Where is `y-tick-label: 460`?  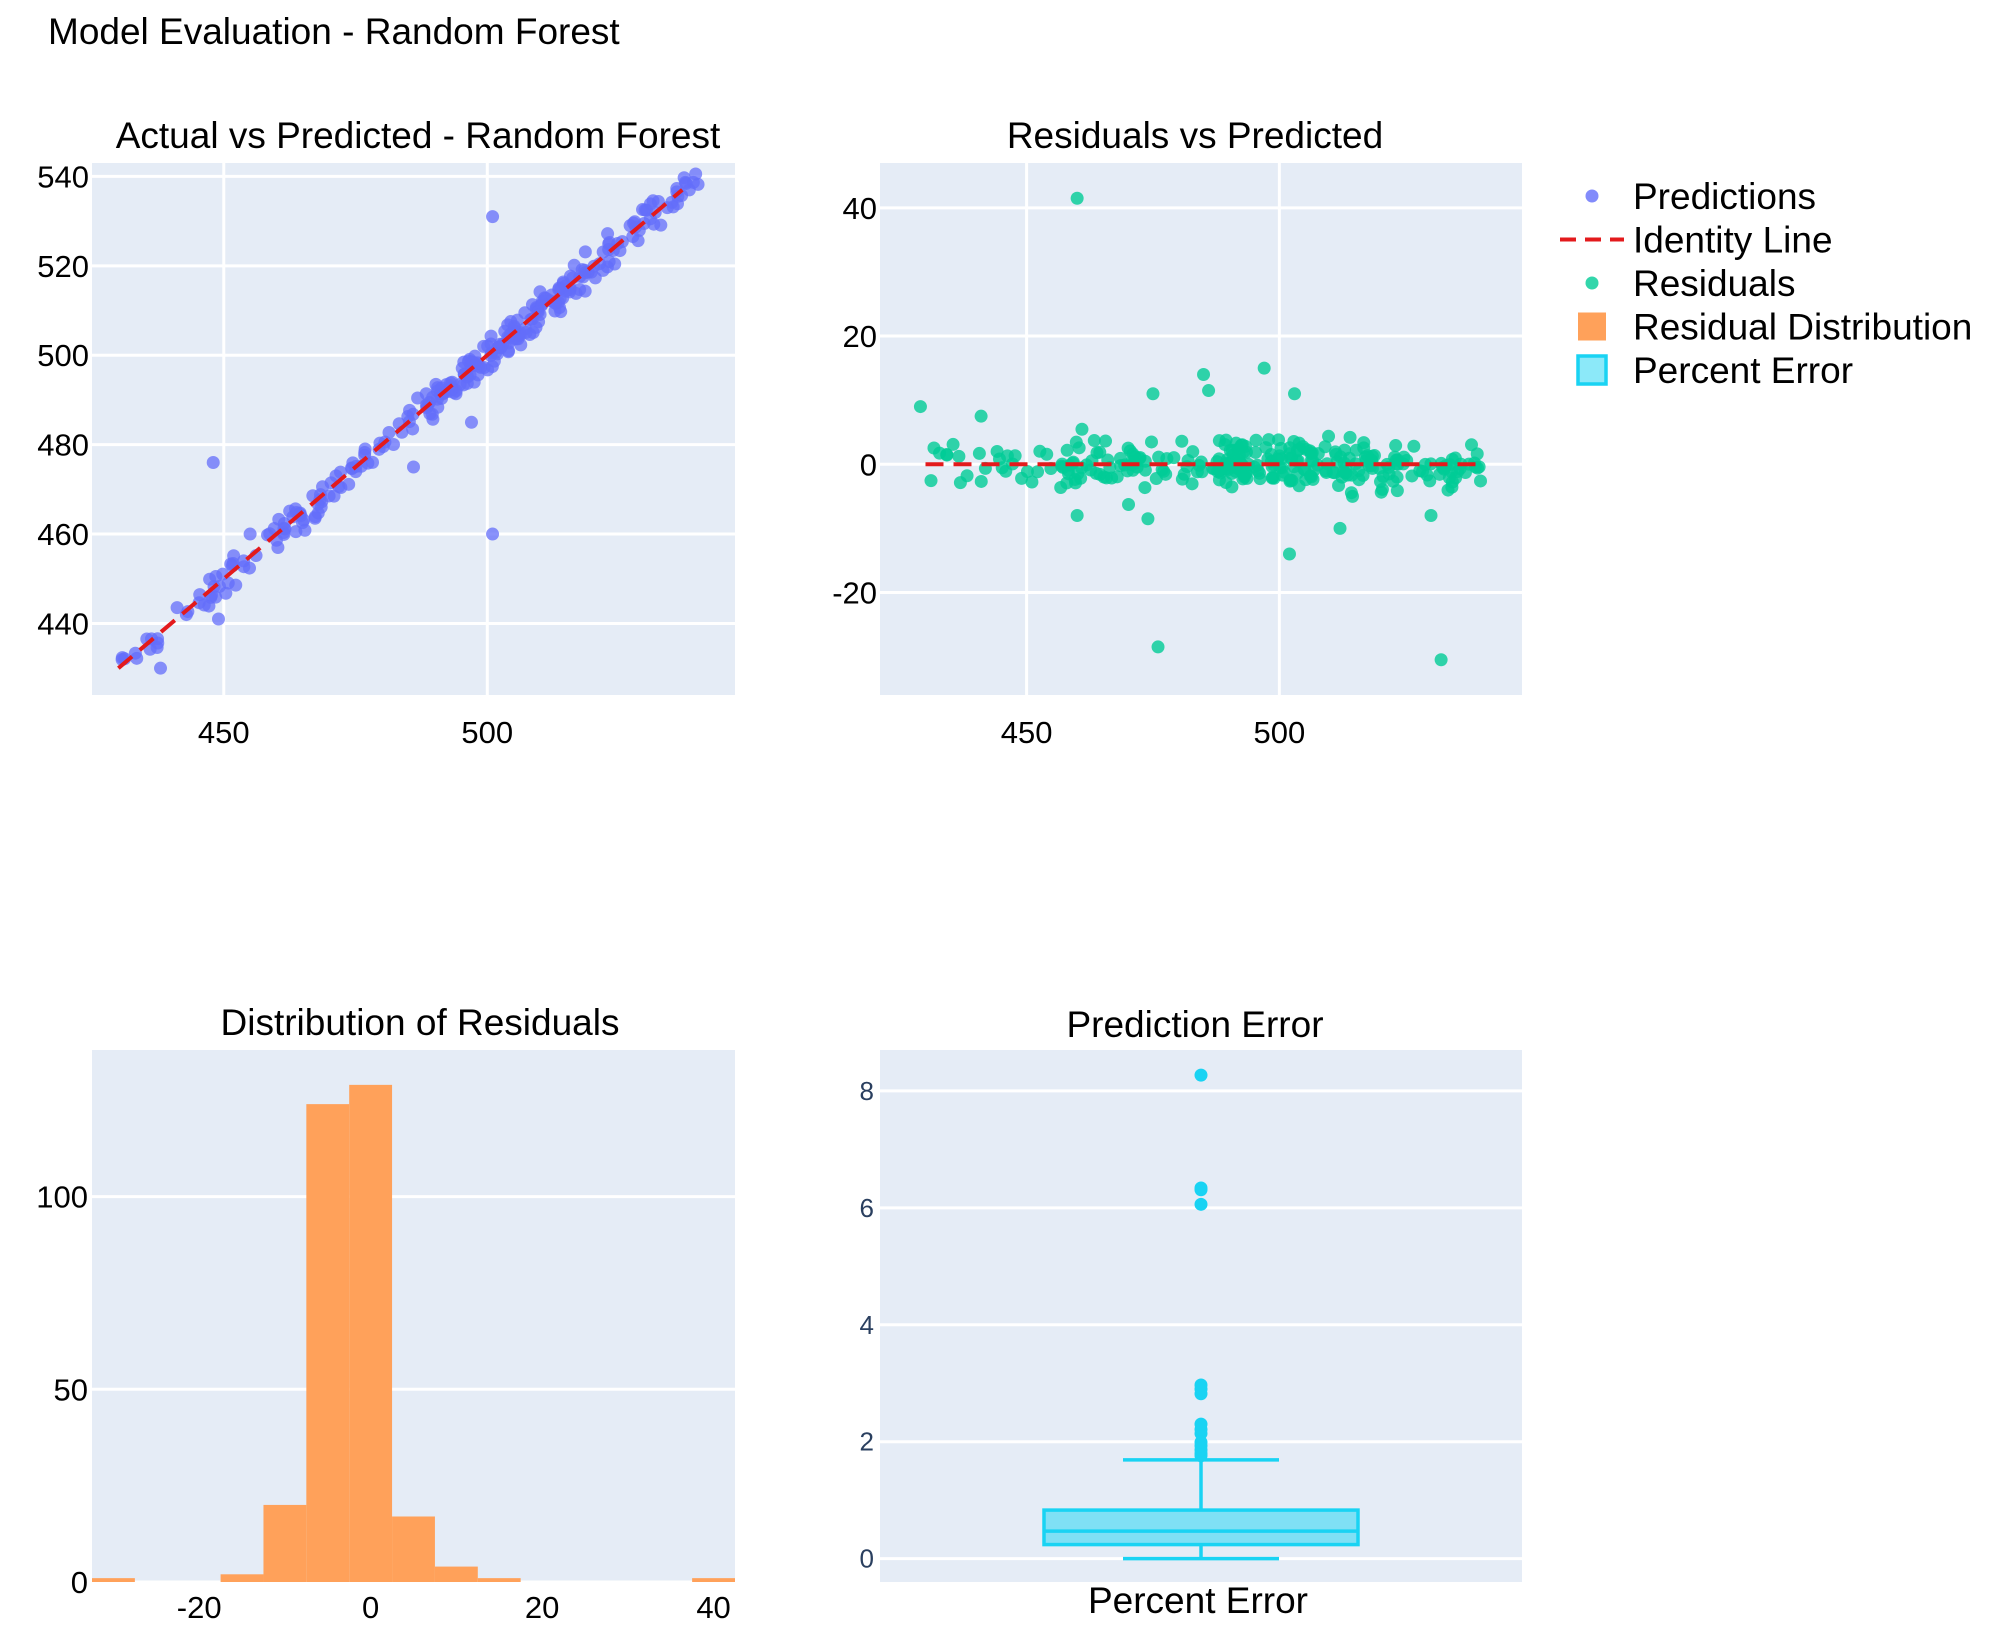
y-tick-label: 460 is located at coordinates (63, 534).